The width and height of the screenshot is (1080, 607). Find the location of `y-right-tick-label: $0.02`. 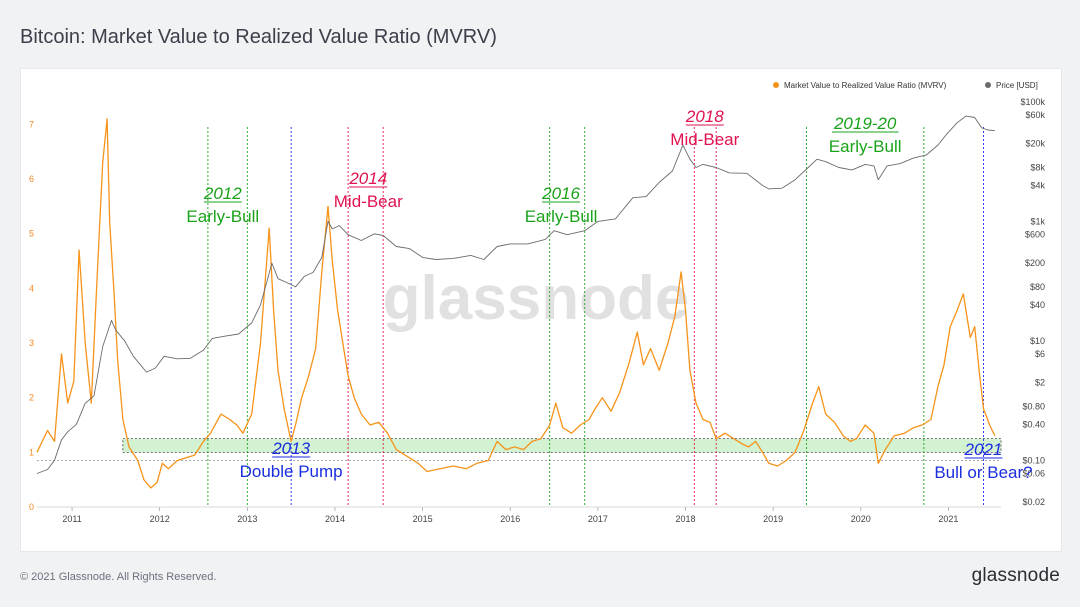

y-right-tick-label: $0.02 is located at coordinates (1033, 502).